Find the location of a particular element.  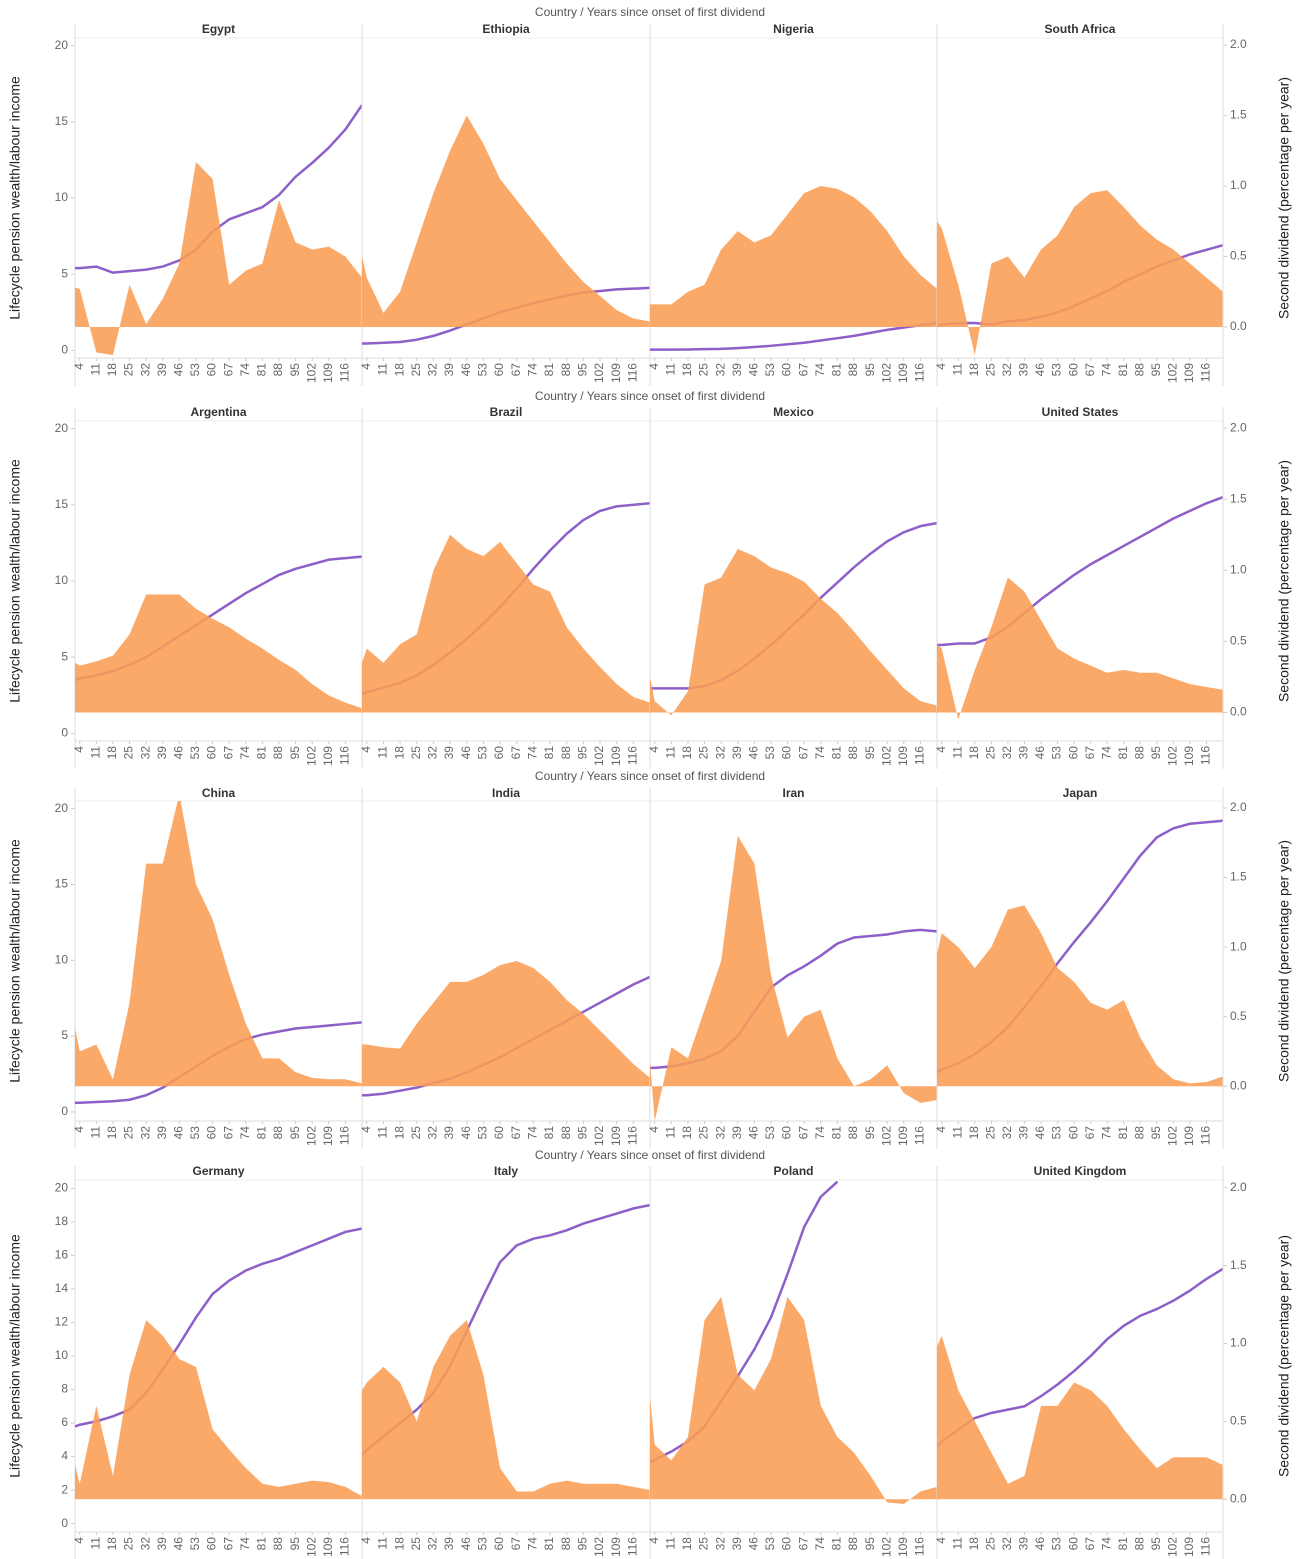

panel-title: Ethiopia is located at coordinates (506, 29).